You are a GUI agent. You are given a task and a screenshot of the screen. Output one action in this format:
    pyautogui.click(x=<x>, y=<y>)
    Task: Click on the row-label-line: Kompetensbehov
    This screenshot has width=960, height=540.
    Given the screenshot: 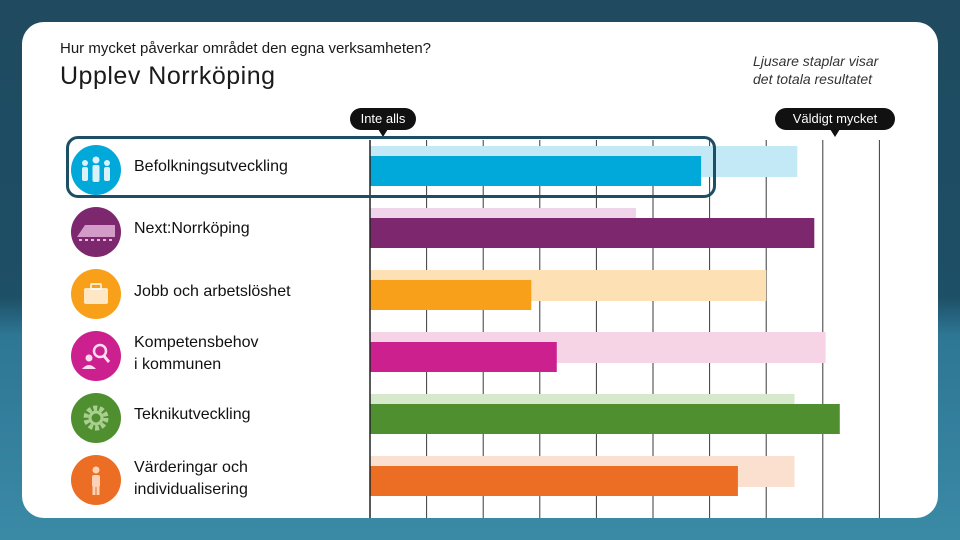 What is the action you would take?
    pyautogui.click(x=196, y=342)
    